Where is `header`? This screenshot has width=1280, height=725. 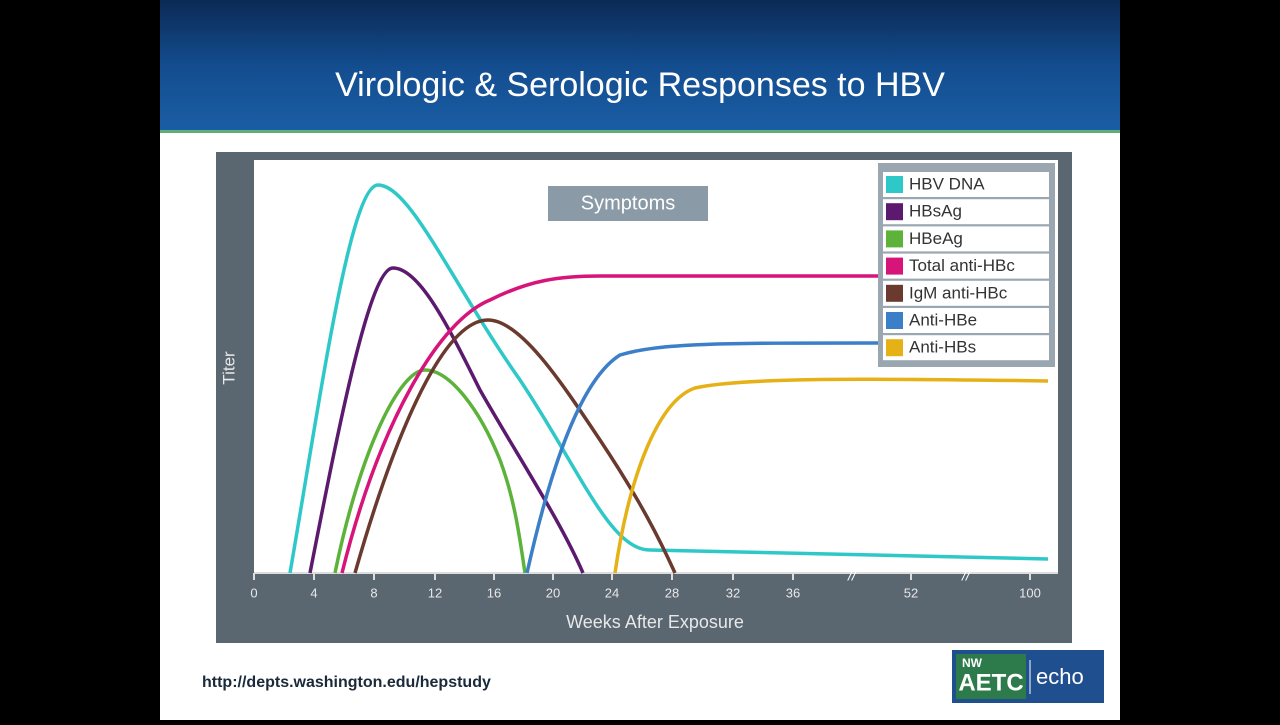
header is located at coordinates (640, 66).